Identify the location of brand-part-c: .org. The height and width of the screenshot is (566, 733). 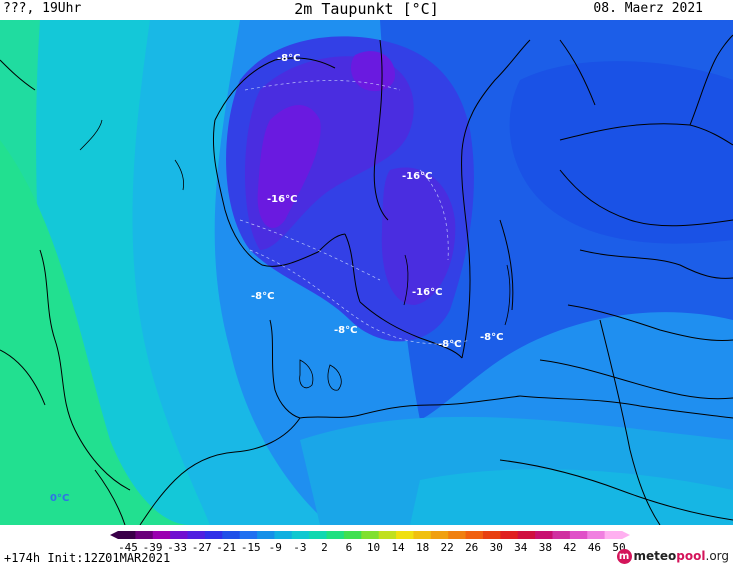
(717, 556).